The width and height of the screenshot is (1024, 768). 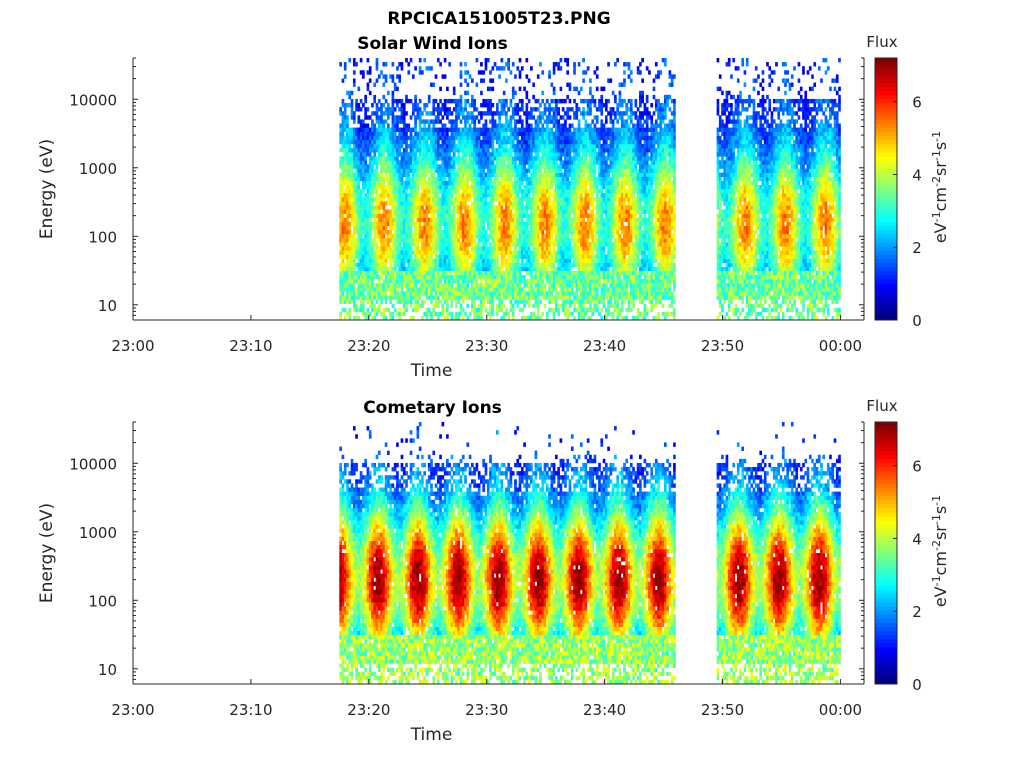 I want to click on panel-title: Cometary Ions, so click(x=432, y=408).